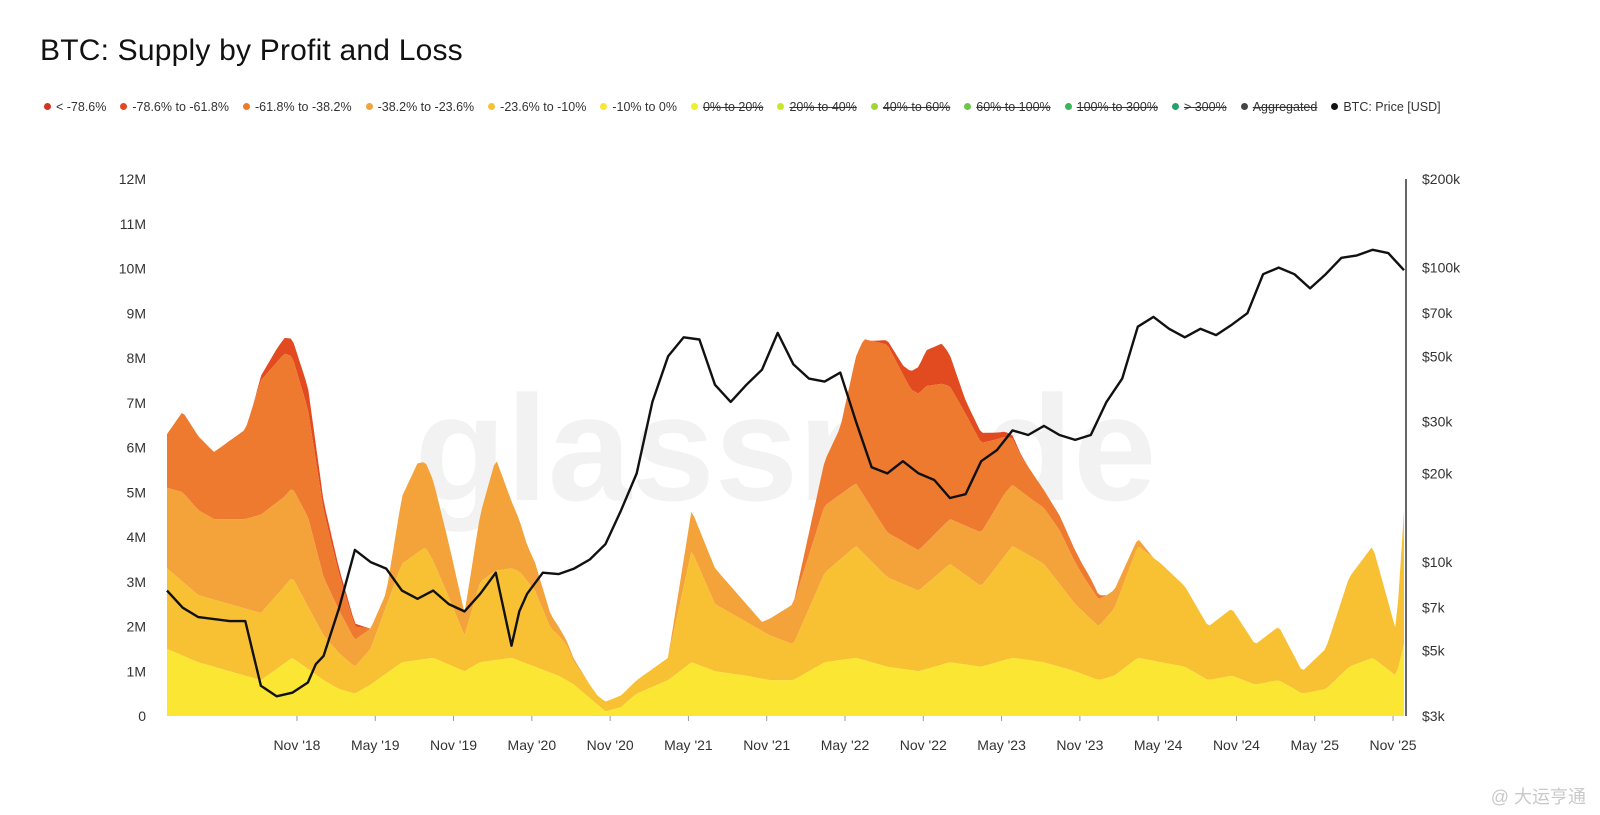 The width and height of the screenshot is (1600, 815). What do you see at coordinates (136, 492) in the screenshot?
I see `y-left-tick-label: 5M` at bounding box center [136, 492].